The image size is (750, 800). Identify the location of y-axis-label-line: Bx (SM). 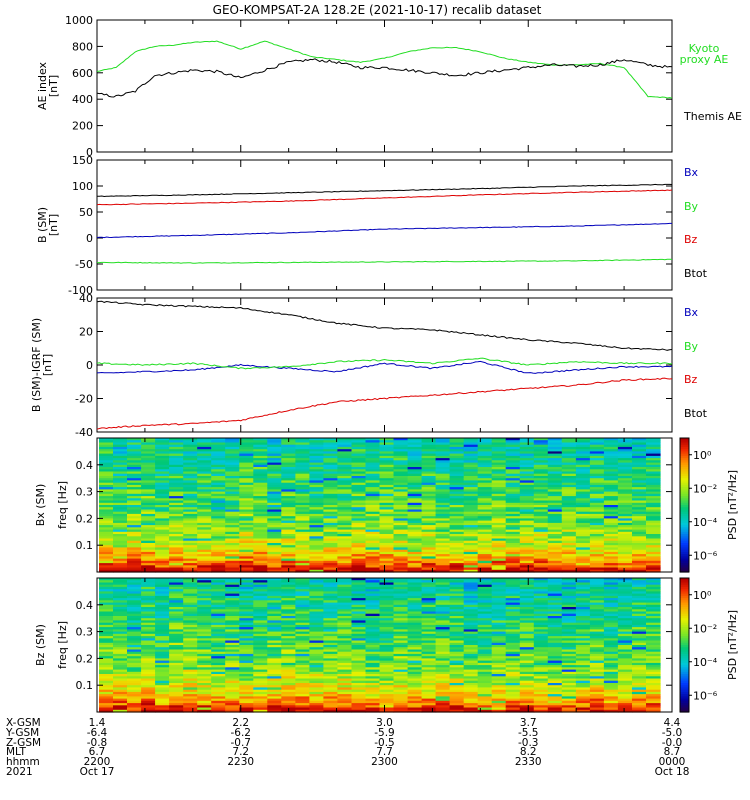
(40, 505).